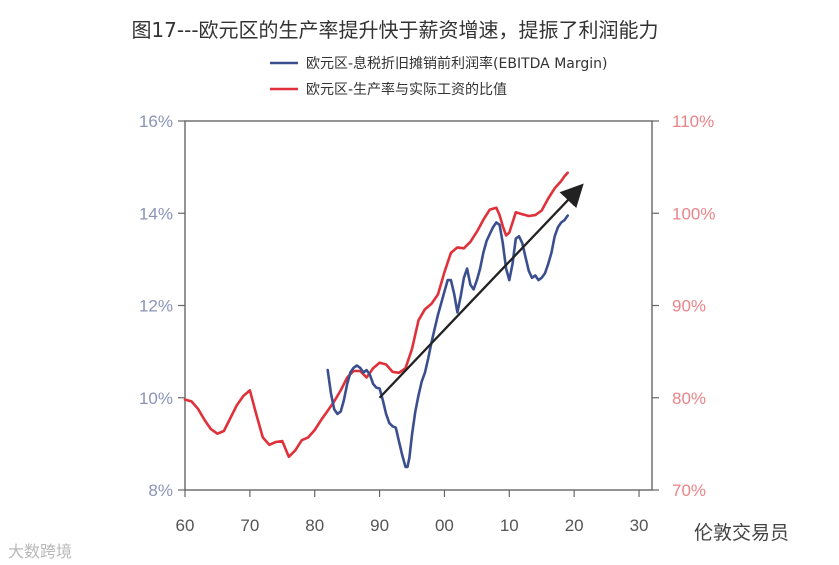 The height and width of the screenshot is (565, 839). I want to click on x-tick-label: 80, so click(314, 525).